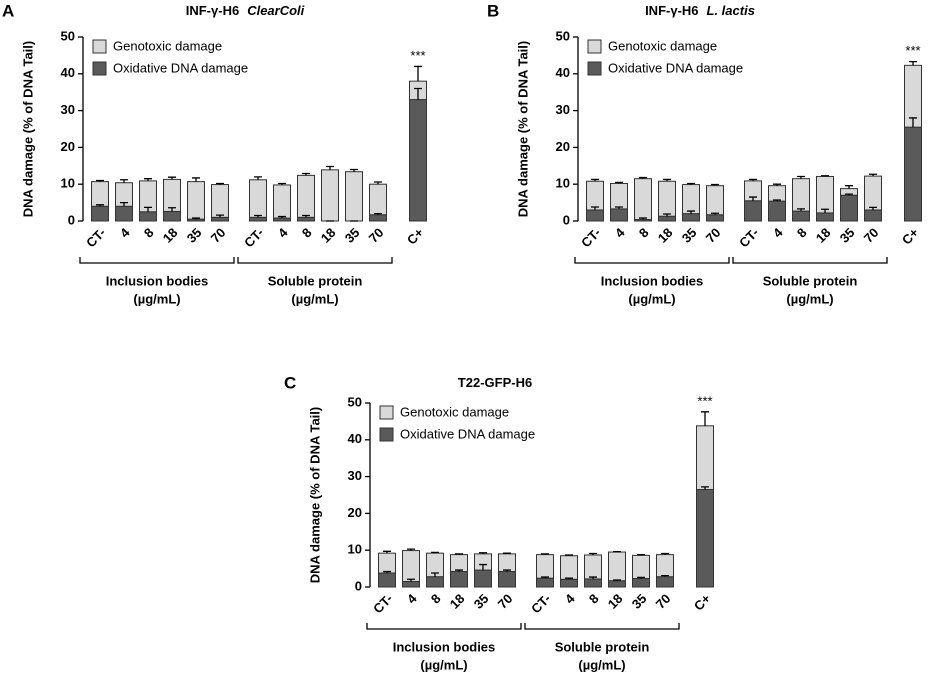 The image size is (934, 675). What do you see at coordinates (563, 183) in the screenshot?
I see `y-tick-label: 10` at bounding box center [563, 183].